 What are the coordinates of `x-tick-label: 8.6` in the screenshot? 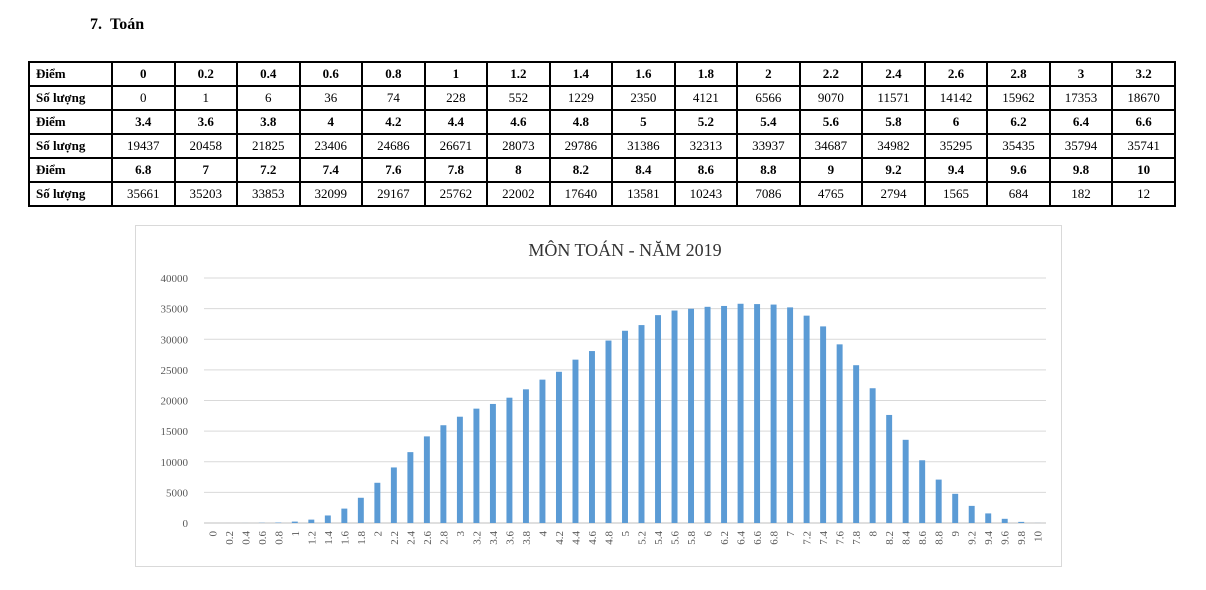 It's located at (923, 538).